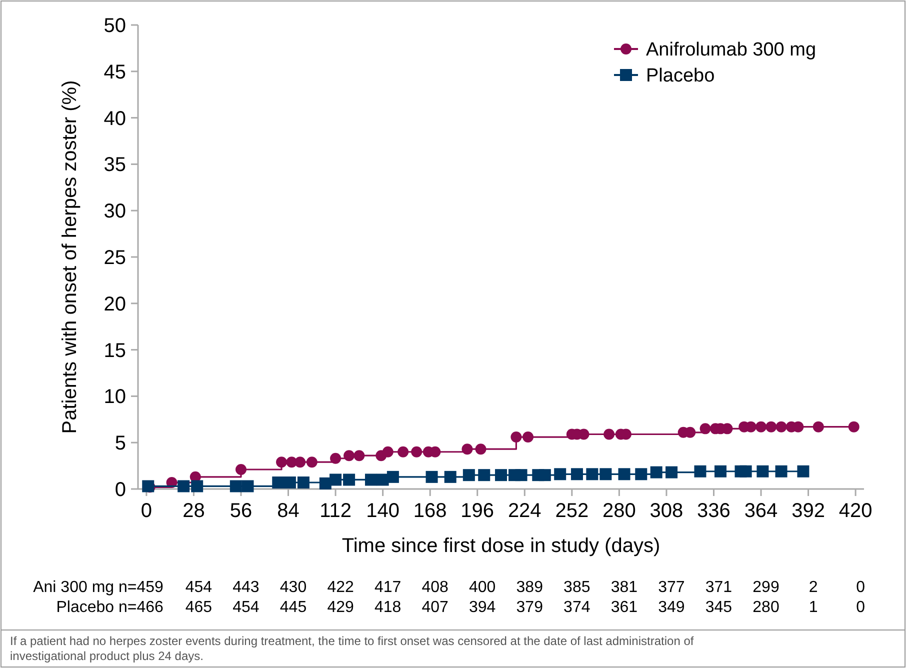 The height and width of the screenshot is (668, 906). What do you see at coordinates (340, 587) in the screenshot?
I see `text: 422` at bounding box center [340, 587].